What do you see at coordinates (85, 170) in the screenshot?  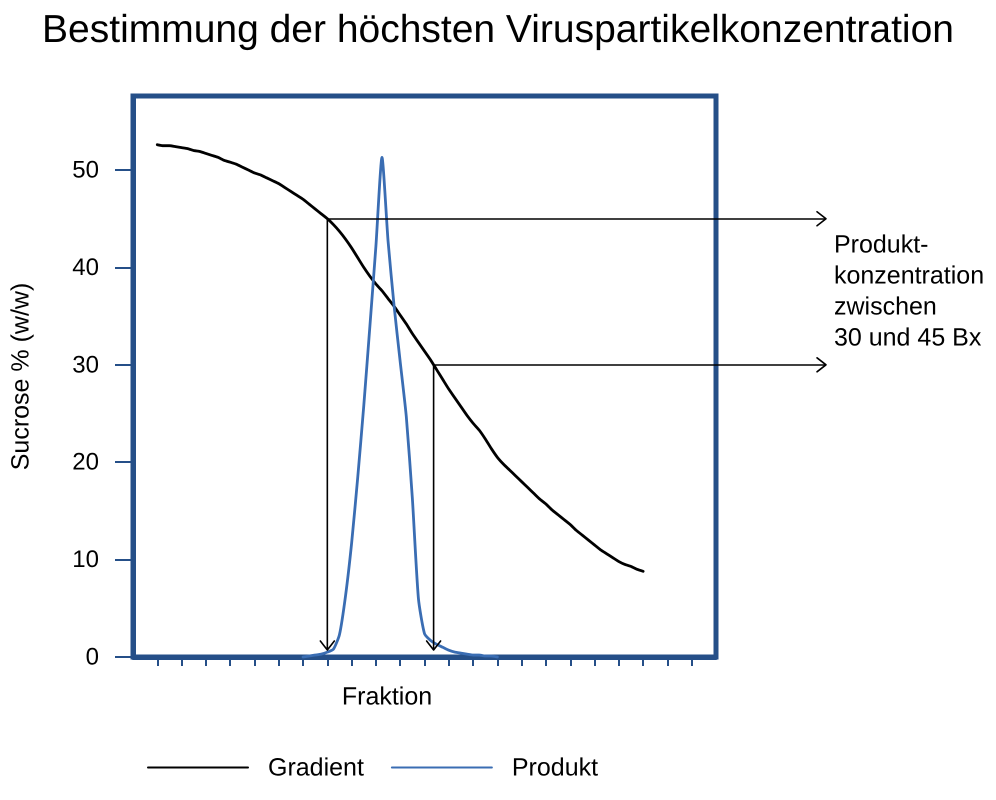 I see `y-tick-label: 50` at bounding box center [85, 170].